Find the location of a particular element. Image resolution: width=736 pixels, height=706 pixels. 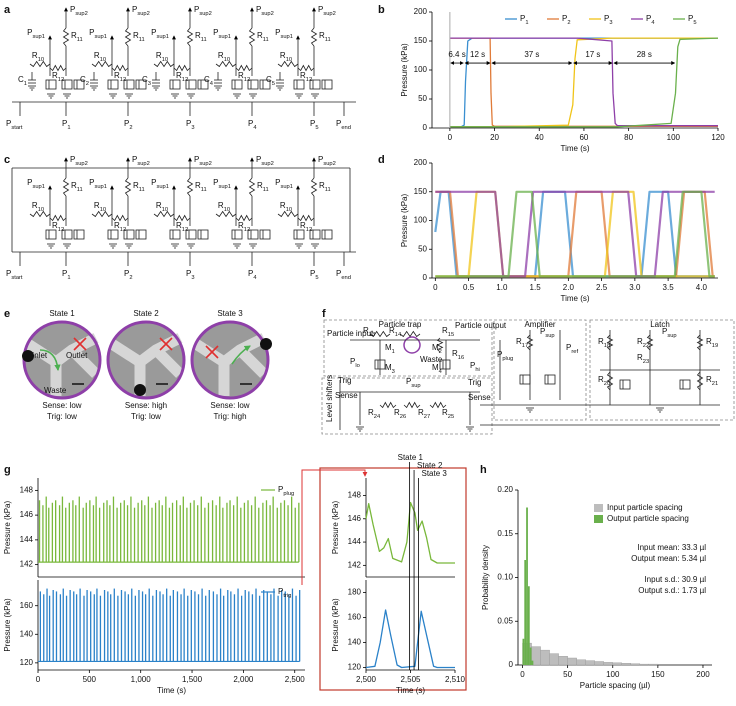

legend-label: P3 is located at coordinates (608, 19).